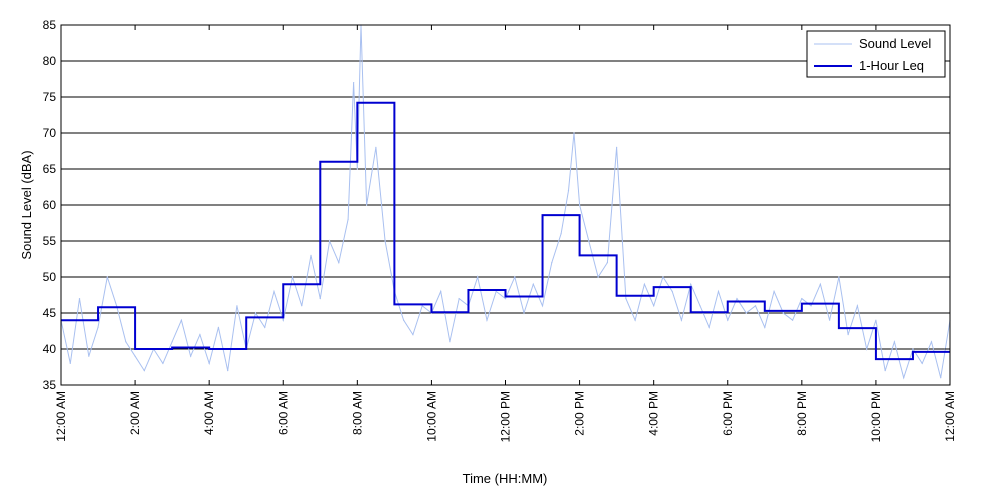 The width and height of the screenshot is (1000, 500). What do you see at coordinates (895, 43) in the screenshot?
I see `legend-label-sound-level: Sound Level` at bounding box center [895, 43].